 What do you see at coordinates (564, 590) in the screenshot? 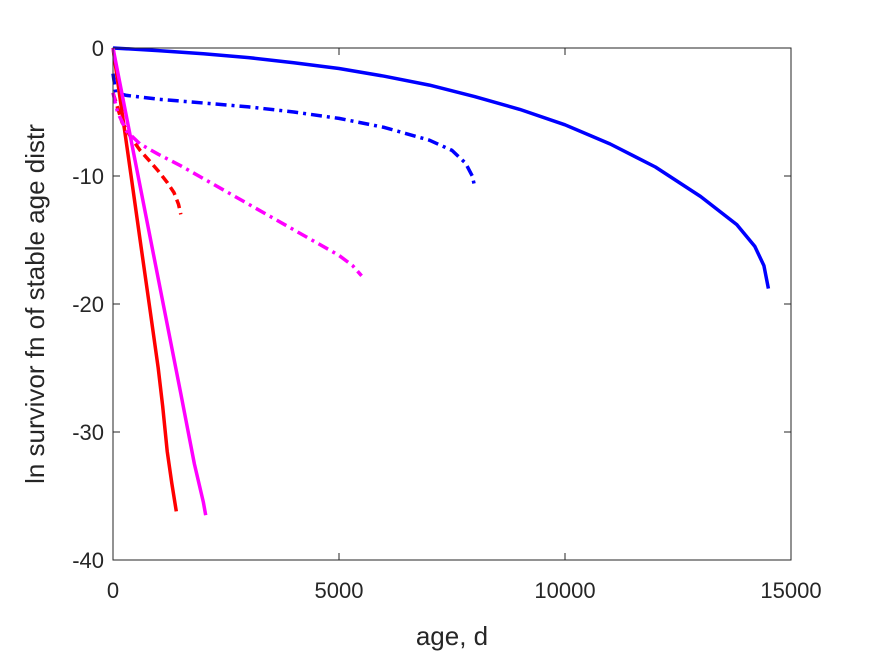
I see `x-tick-label: 10000` at bounding box center [564, 590].